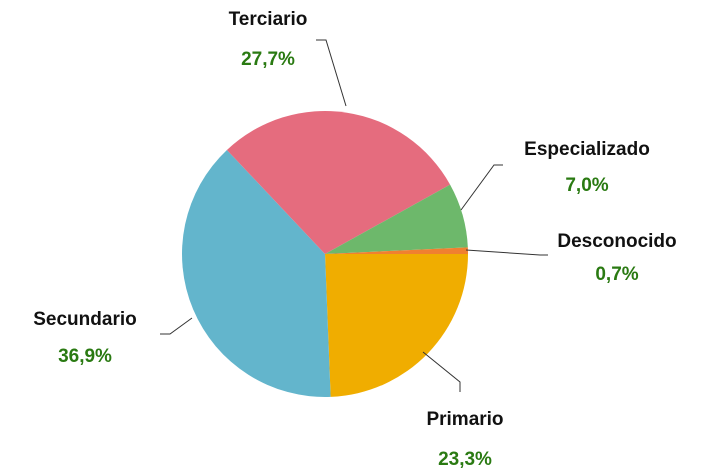  What do you see at coordinates (84, 319) in the screenshot?
I see `category-label: Secundario` at bounding box center [84, 319].